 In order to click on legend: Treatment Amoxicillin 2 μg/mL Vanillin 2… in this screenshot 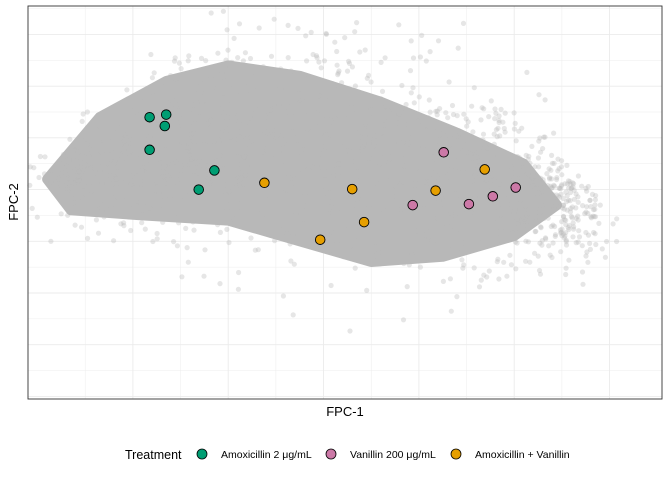, I will do `click(347, 455)`.